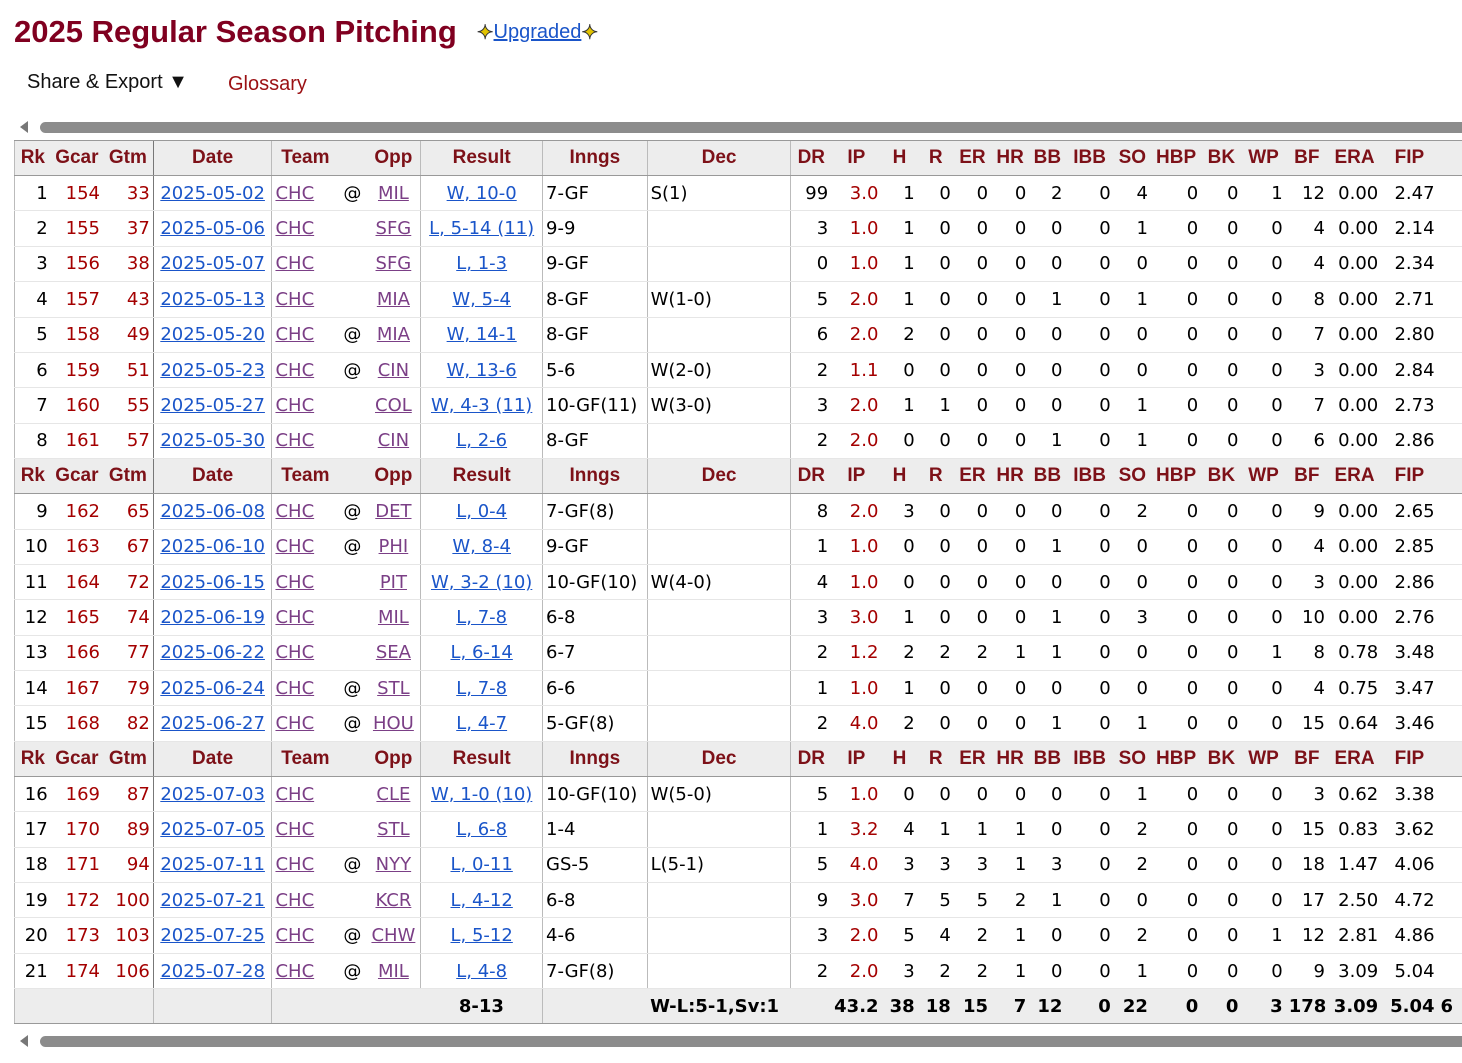 Image resolution: width=1462 pixels, height=1063 pixels. I want to click on upgraded-link: Upgraded, so click(537, 31).